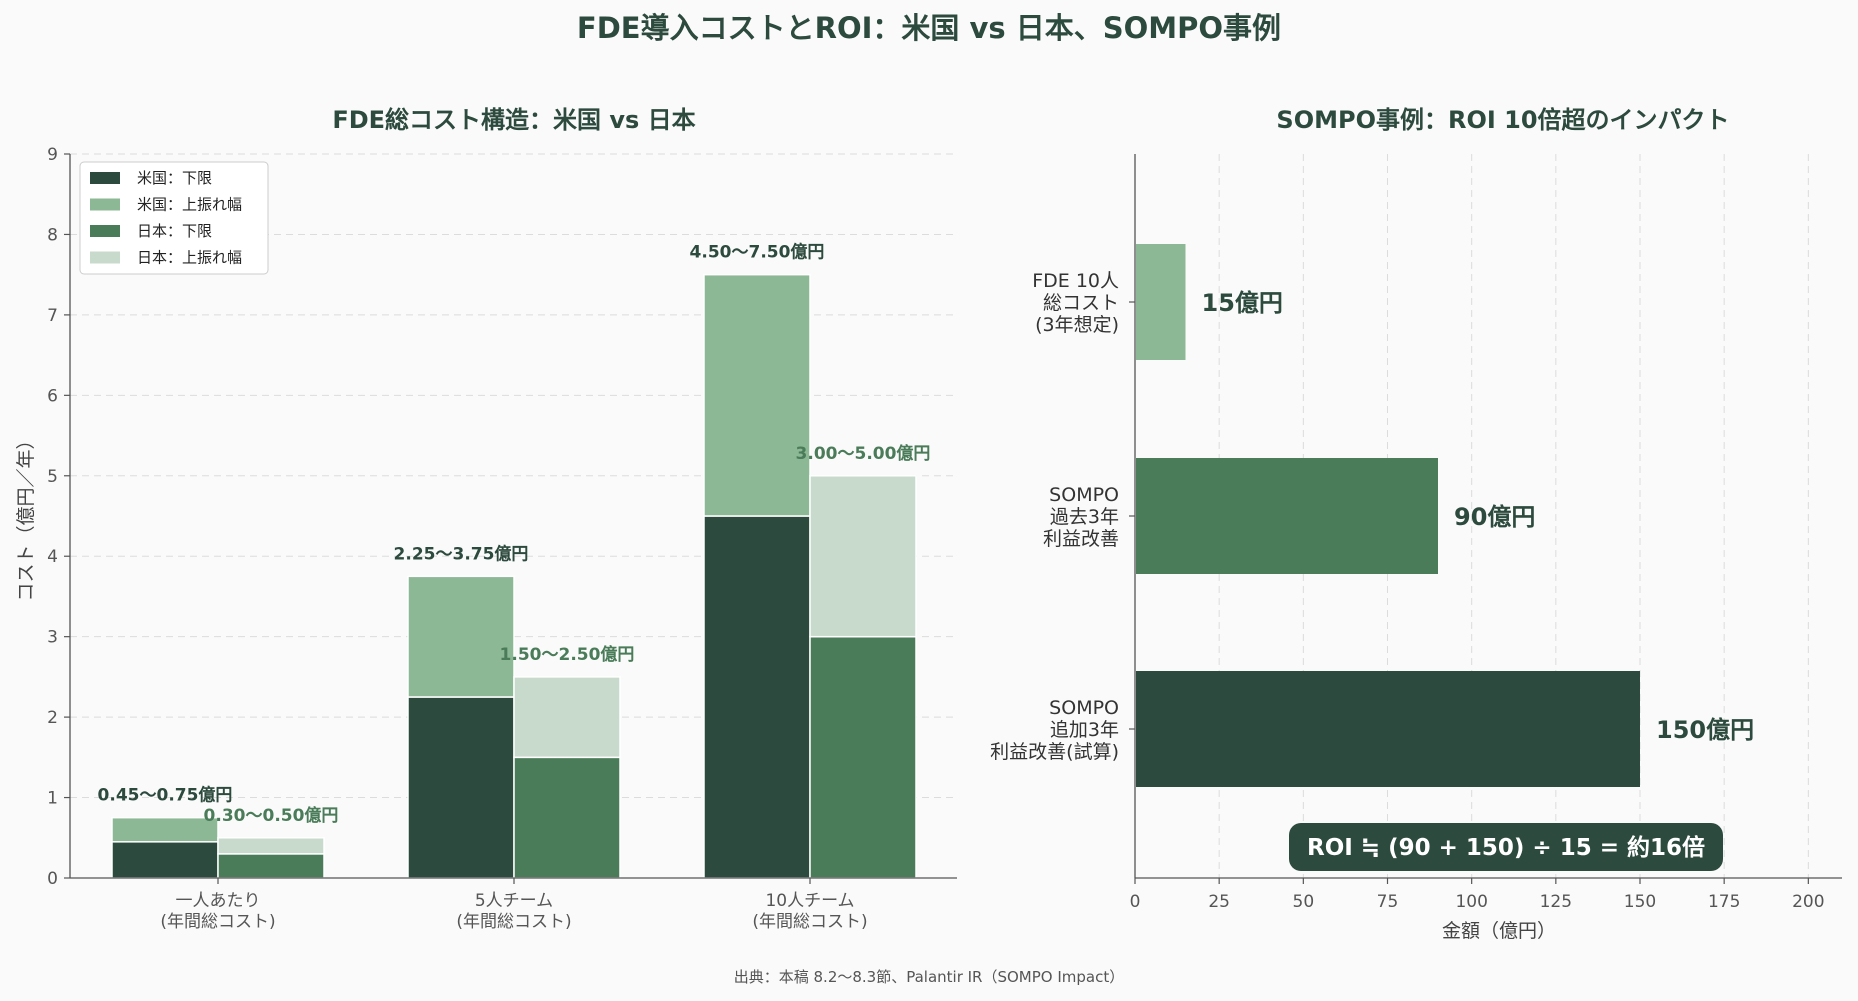  I want to click on left-y-tick-label: 6, so click(52, 396).